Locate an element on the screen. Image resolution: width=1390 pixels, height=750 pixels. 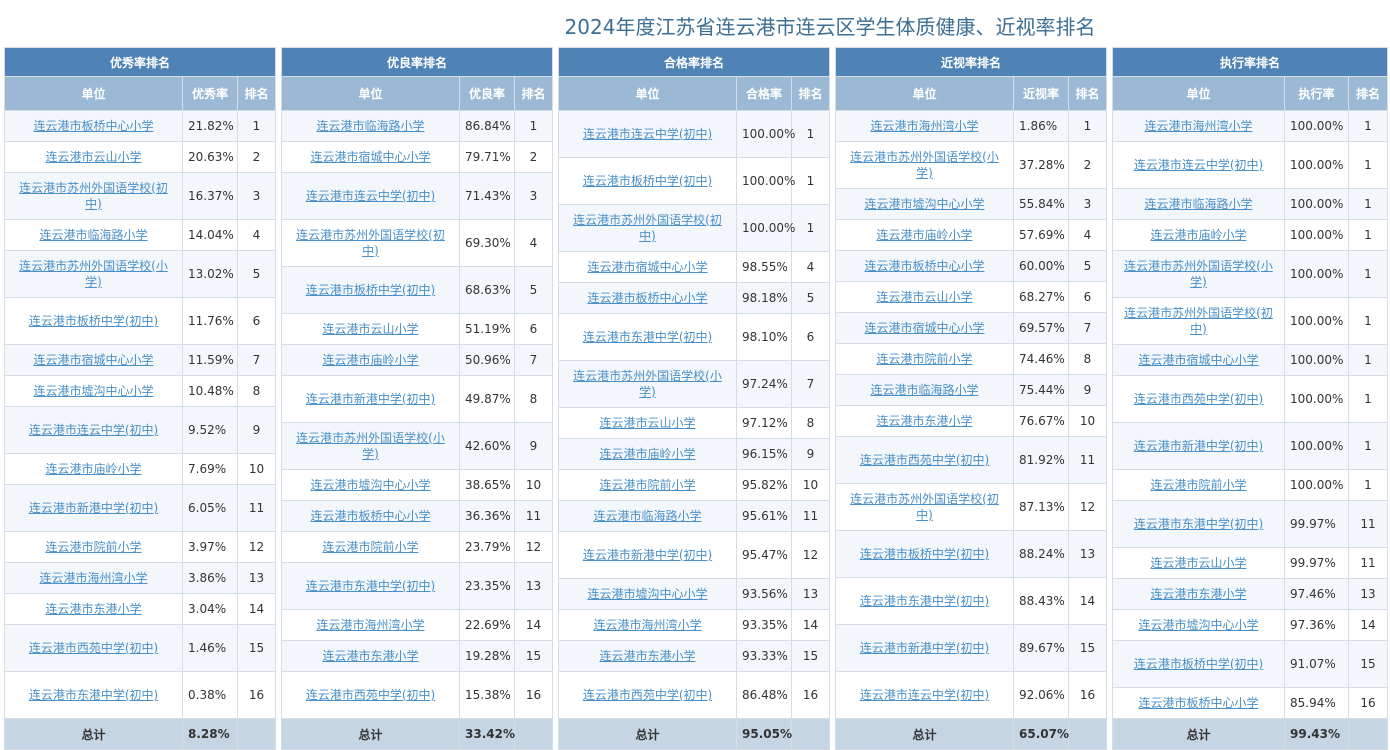
unit-cell: 连云港市院前小学 is located at coordinates (1198, 485).